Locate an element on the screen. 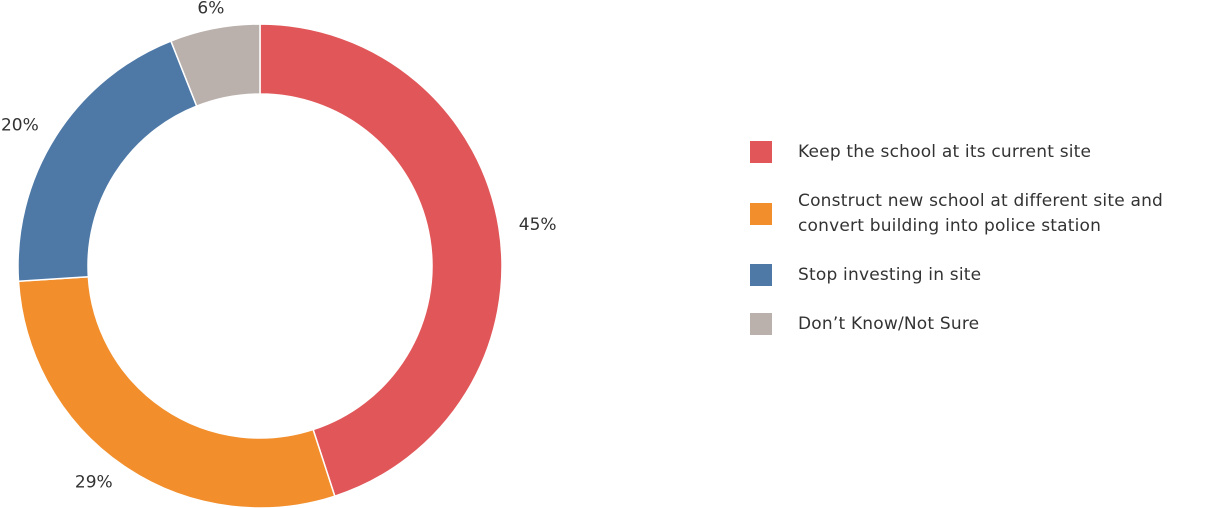 The height and width of the screenshot is (508, 1215). legend-label-4: Don’t Know/Not Sure is located at coordinates (889, 324).